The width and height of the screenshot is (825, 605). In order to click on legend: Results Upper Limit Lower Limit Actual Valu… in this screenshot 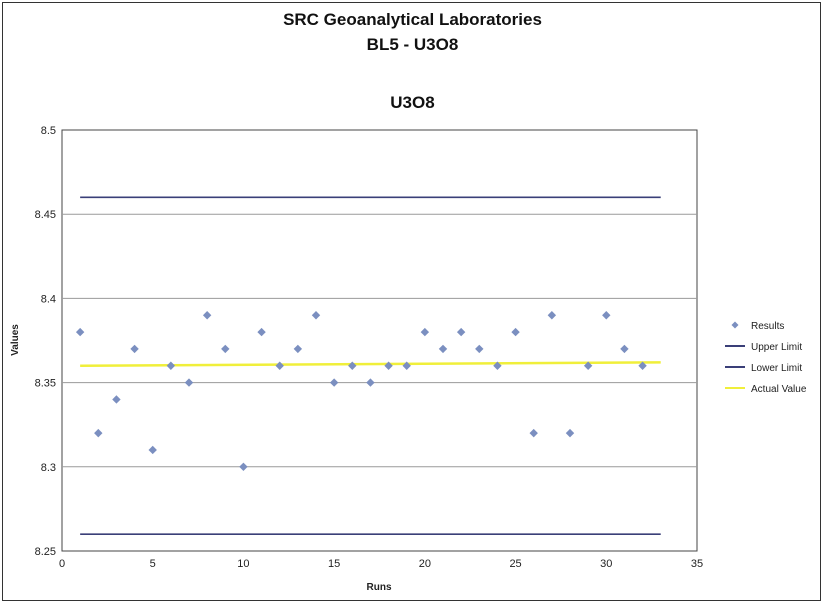, I will do `click(766, 358)`.